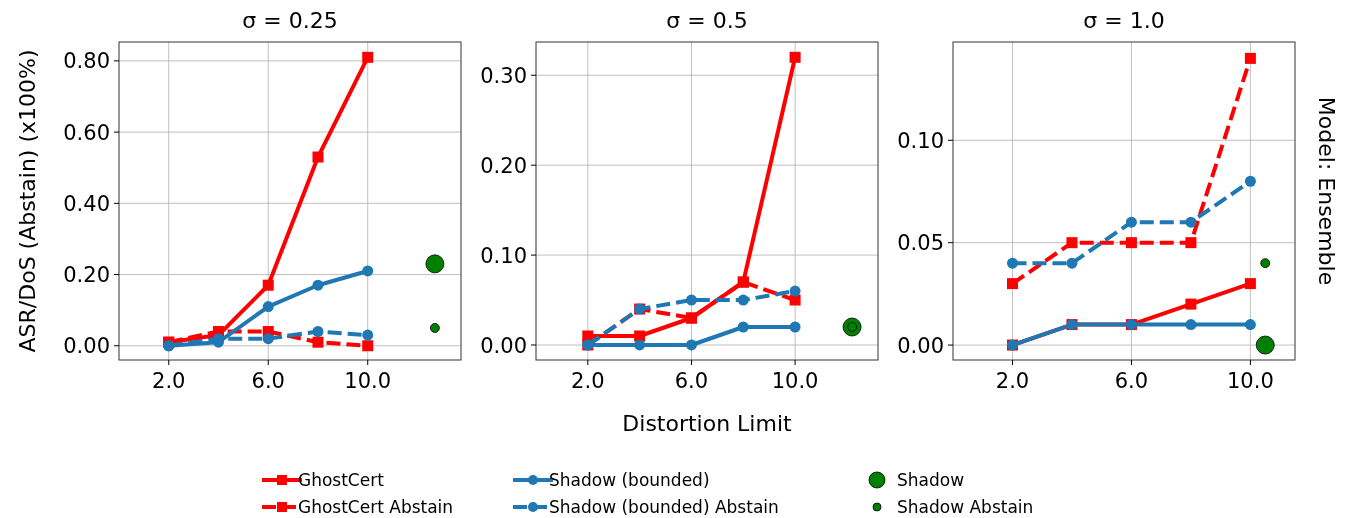  Describe the element at coordinates (931, 480) in the screenshot. I see `legend-label: Shadow` at that location.